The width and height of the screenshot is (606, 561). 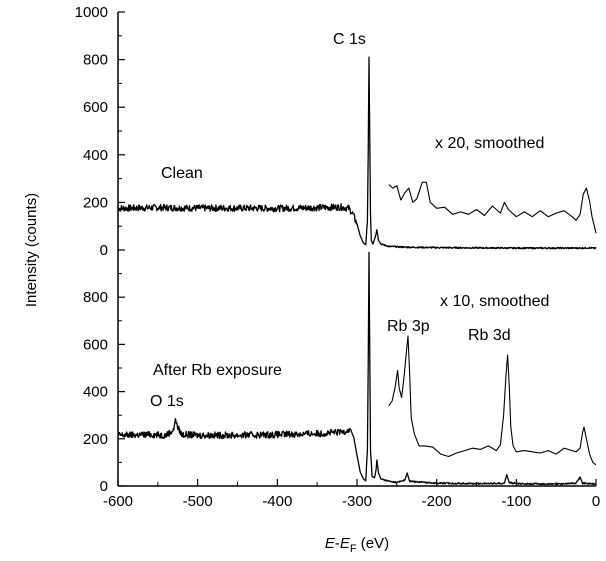 What do you see at coordinates (492, 400) in the screenshot?
I see `series-rb-smooth` at bounding box center [492, 400].